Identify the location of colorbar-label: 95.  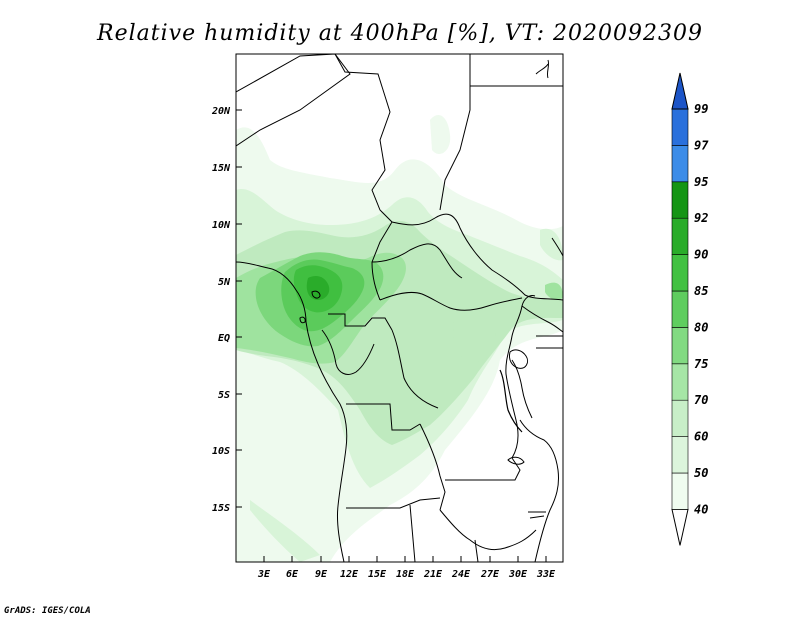
(701, 182).